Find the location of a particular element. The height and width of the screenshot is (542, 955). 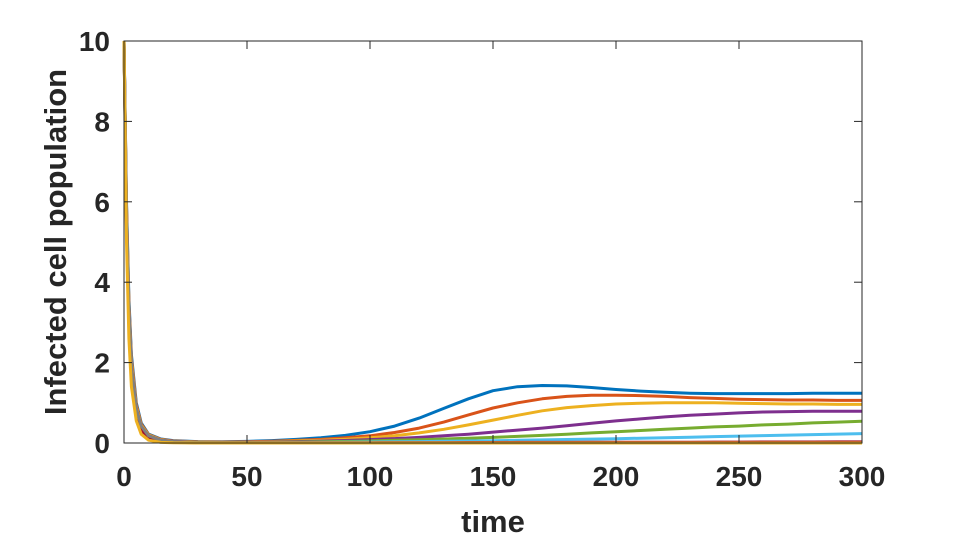

y-axis-label: Infected cell population is located at coordinates (55, 242).